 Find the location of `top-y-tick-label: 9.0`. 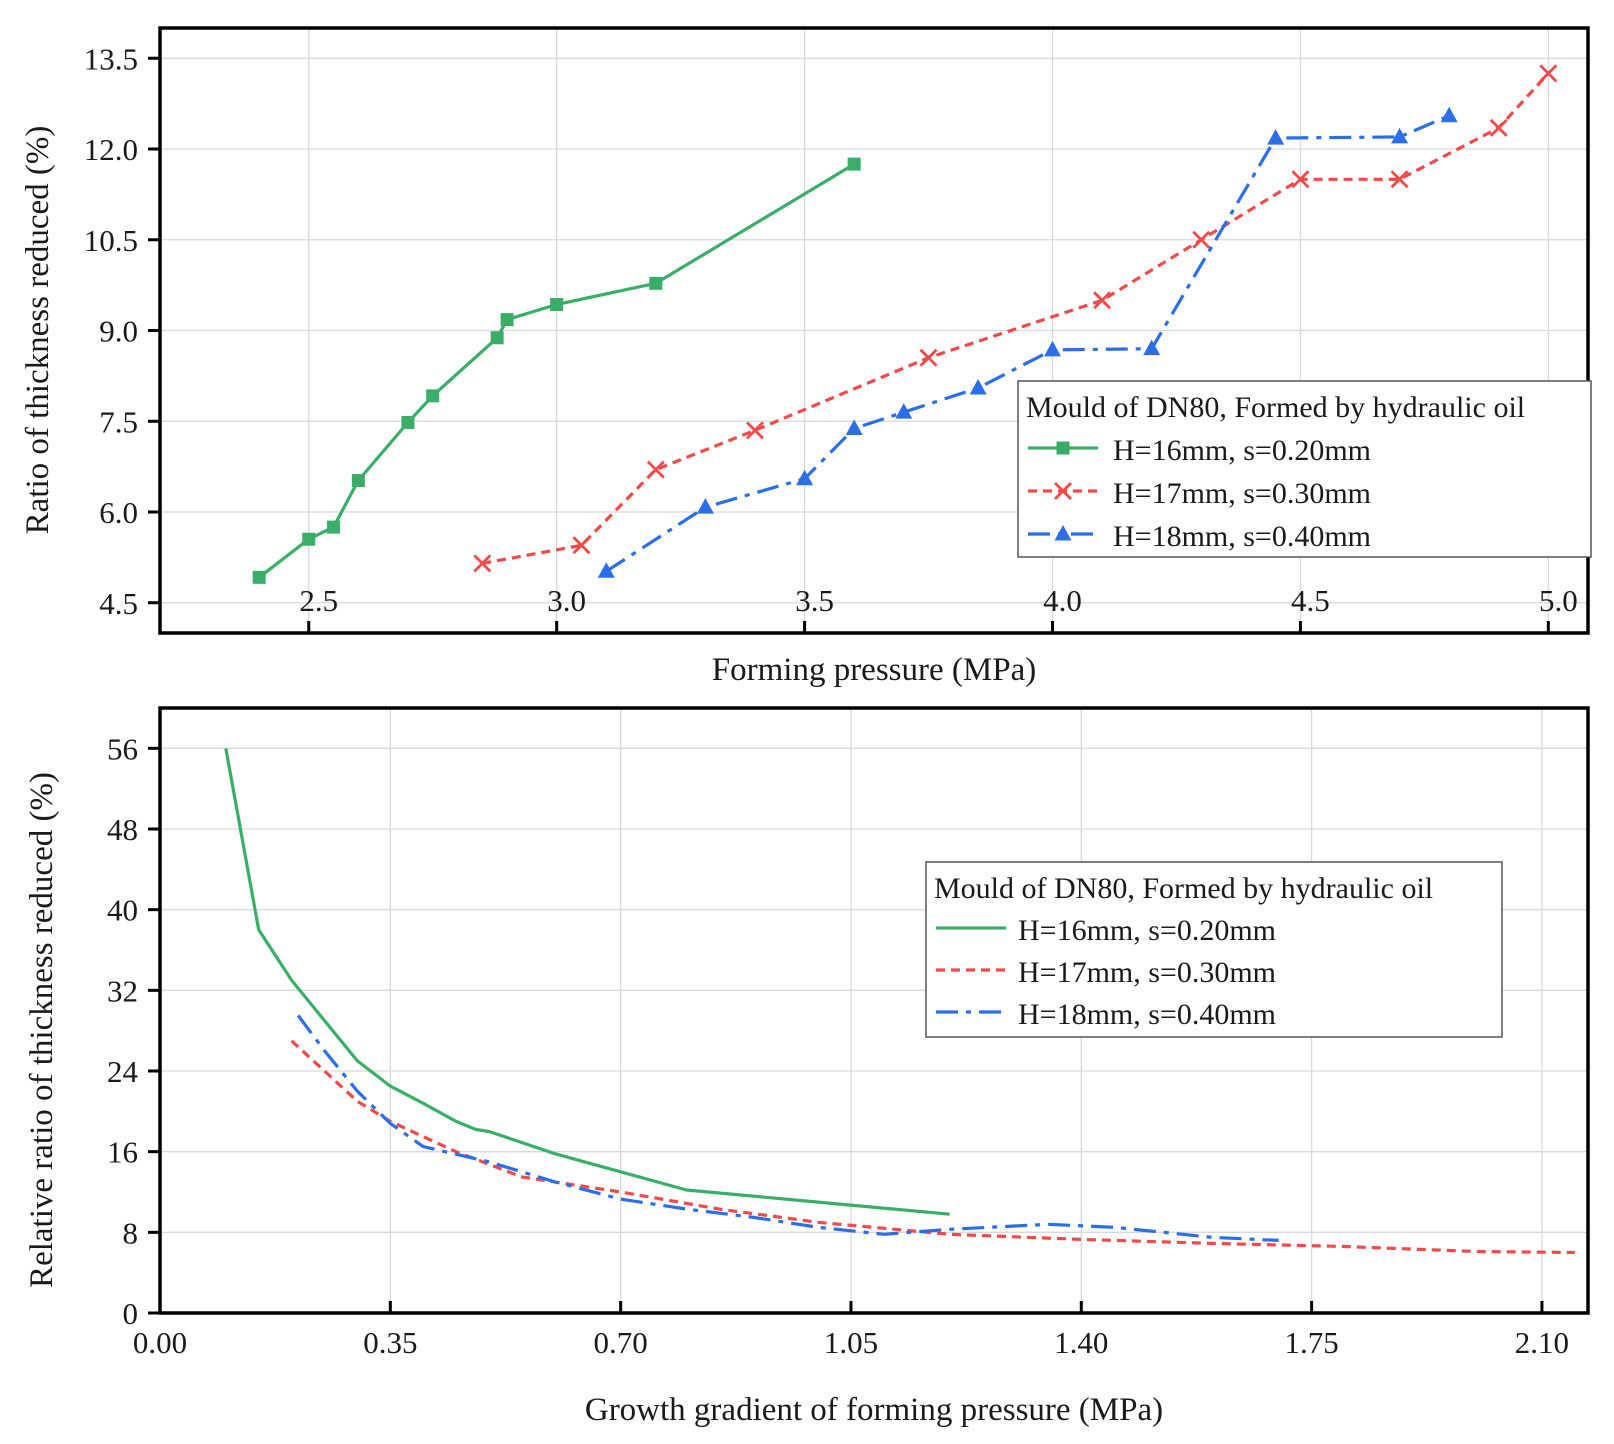

top-y-tick-label: 9.0 is located at coordinates (118, 331).